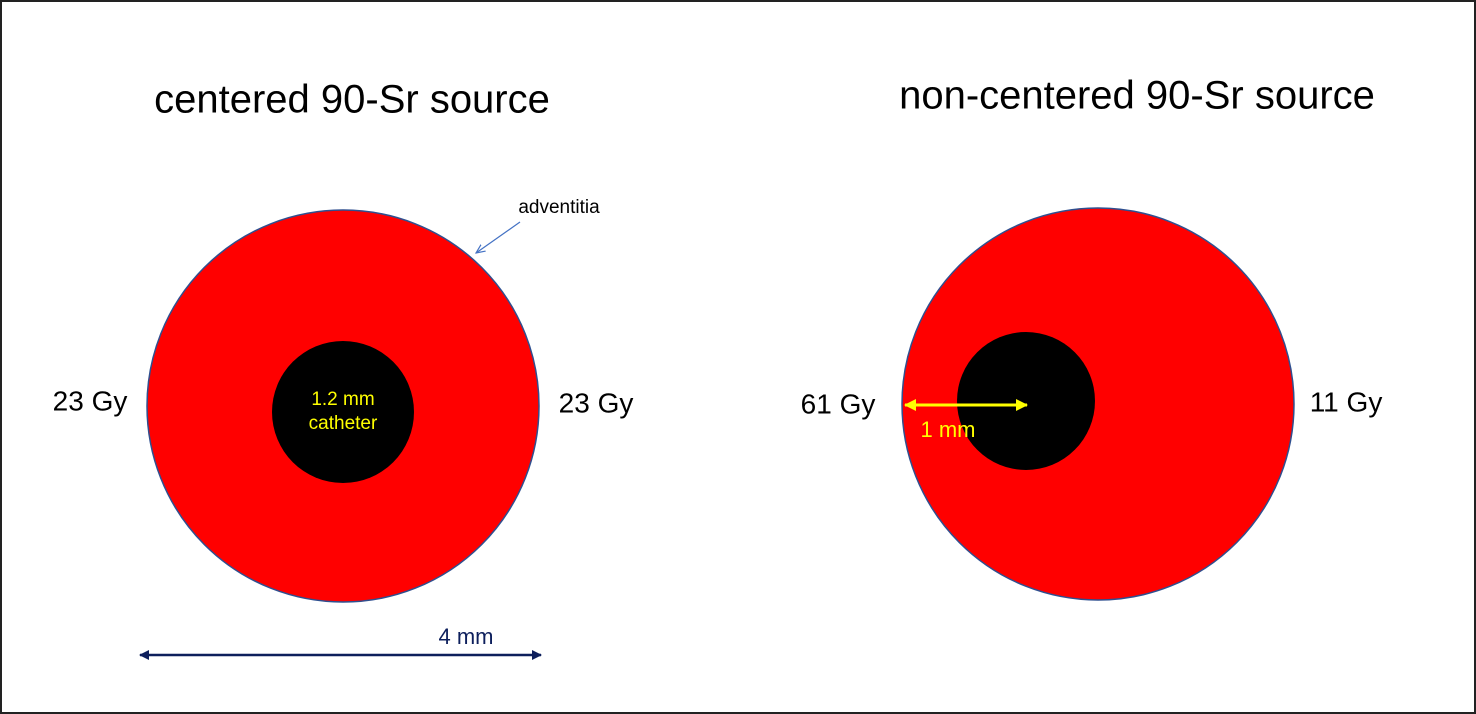  Describe the element at coordinates (342, 399) in the screenshot. I see `catheter-label: 1.2 mm` at that location.